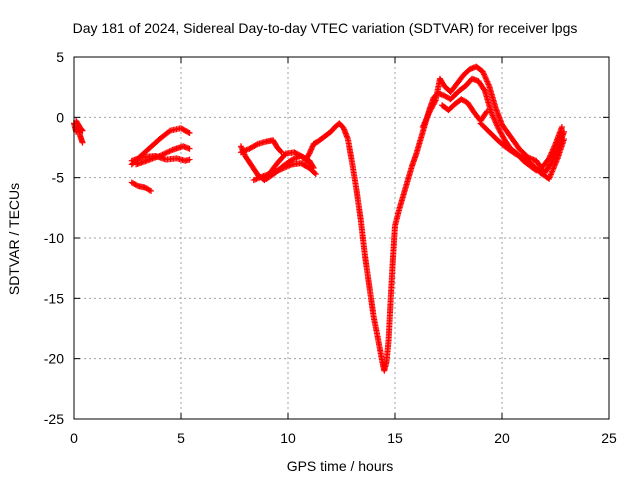 The height and width of the screenshot is (480, 640). Describe the element at coordinates (609, 438) in the screenshot. I see `x-tick-label: 25` at that location.